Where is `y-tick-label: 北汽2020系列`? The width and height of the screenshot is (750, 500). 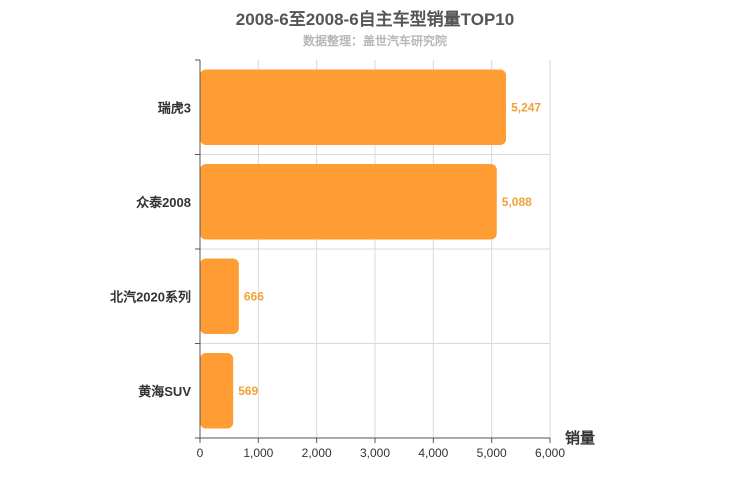 y-tick-label: 北汽2020系列 is located at coordinates (150, 296).